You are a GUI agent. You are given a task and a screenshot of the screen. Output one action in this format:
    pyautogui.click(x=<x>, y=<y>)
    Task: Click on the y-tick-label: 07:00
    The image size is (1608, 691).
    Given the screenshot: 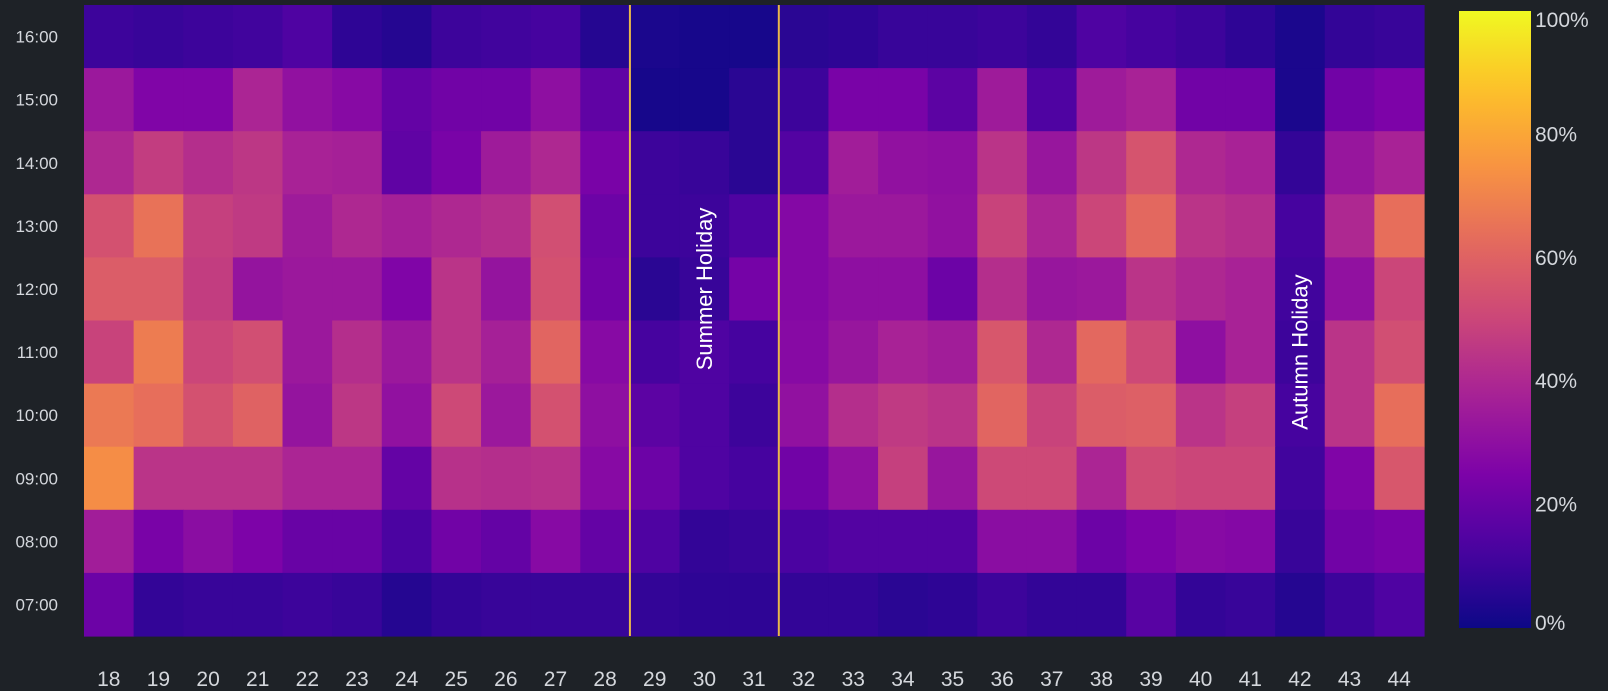 What is the action you would take?
    pyautogui.click(x=36, y=604)
    